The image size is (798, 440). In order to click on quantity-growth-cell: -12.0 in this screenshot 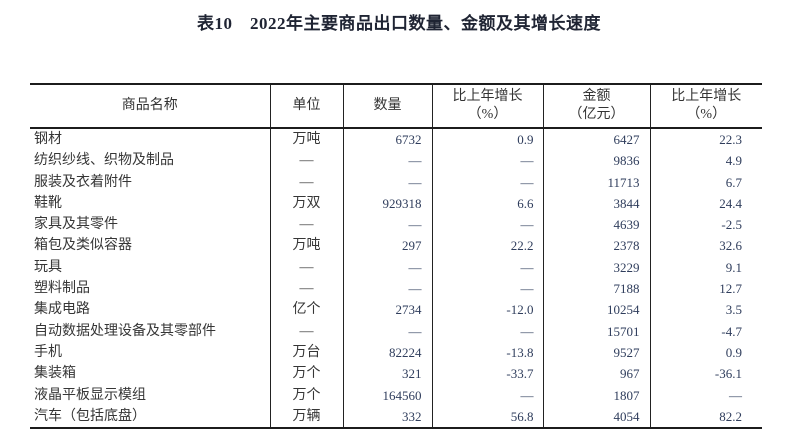, I will do `click(487, 310)`.